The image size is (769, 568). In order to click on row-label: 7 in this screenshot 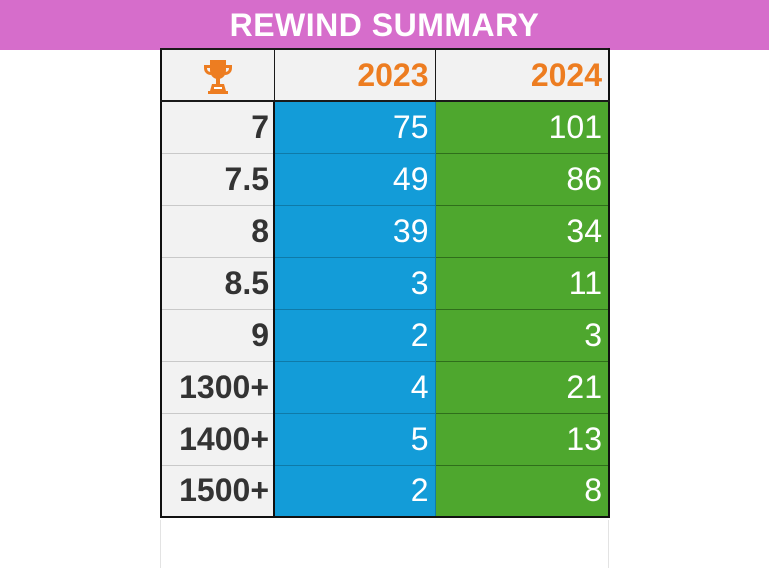, I will do `click(217, 127)`.